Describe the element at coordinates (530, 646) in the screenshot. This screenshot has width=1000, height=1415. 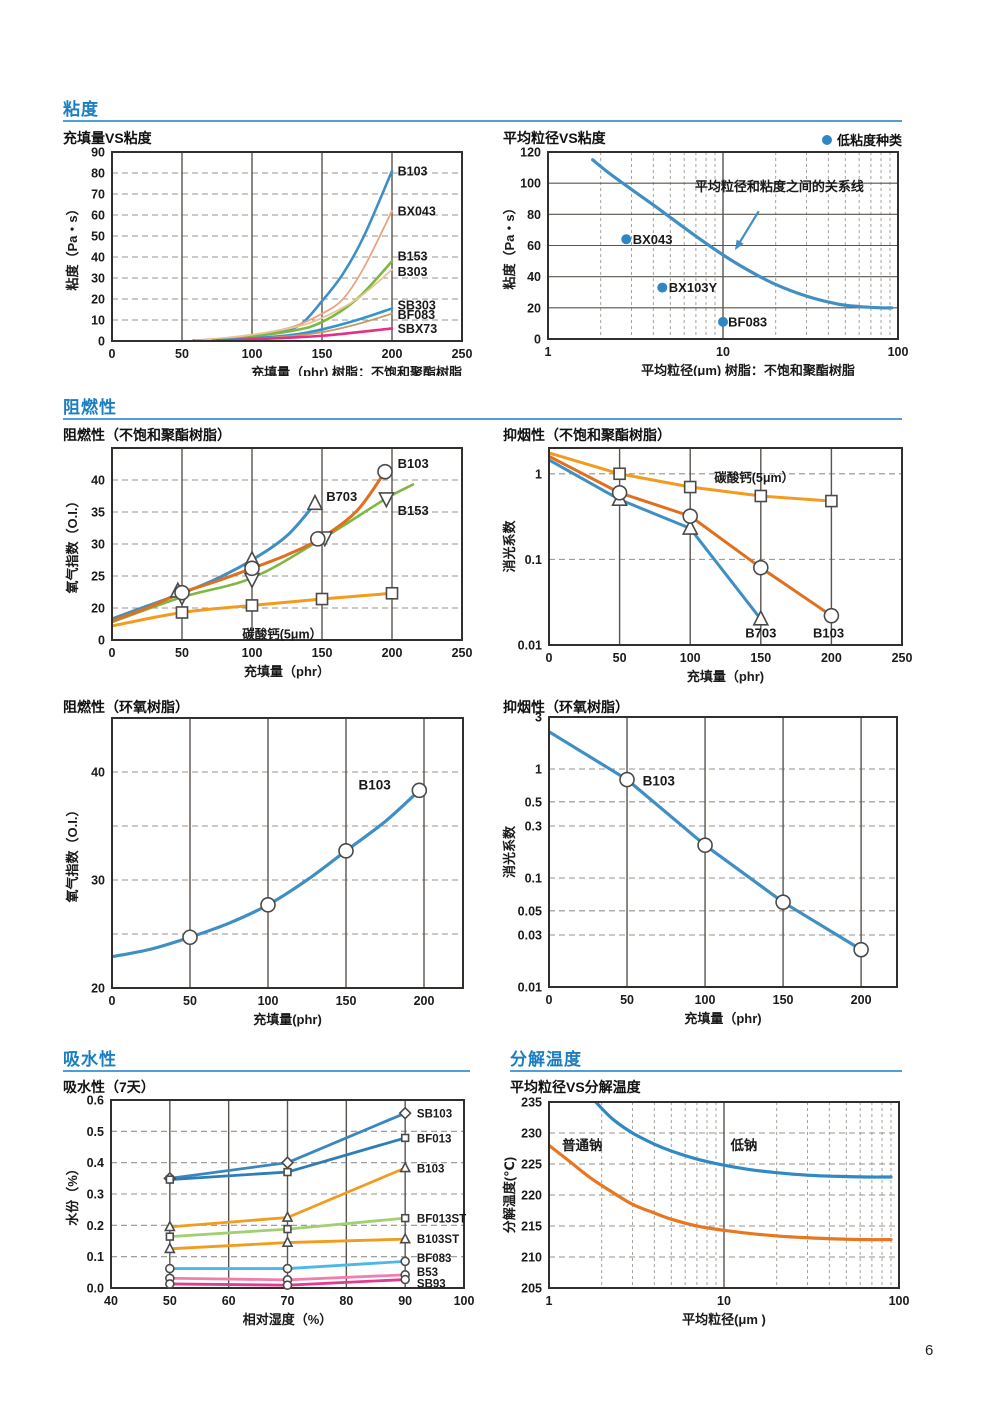
I see `svg-text: 0.01` at that location.